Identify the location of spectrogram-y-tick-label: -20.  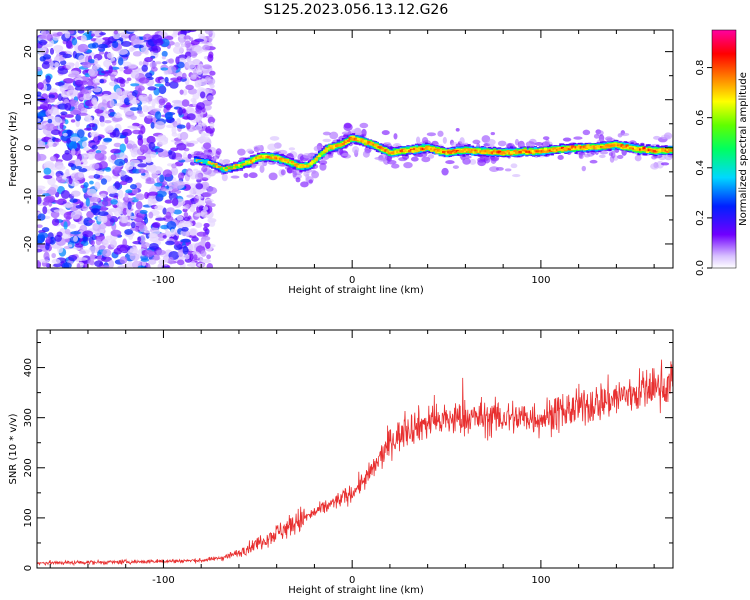
(28, 244).